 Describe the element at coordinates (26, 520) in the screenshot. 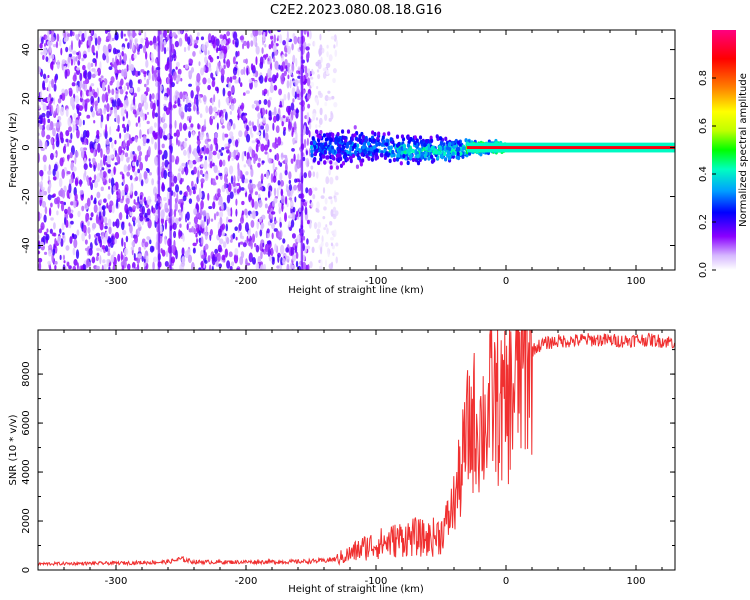

I see `snr-ytick-label: 2000` at that location.